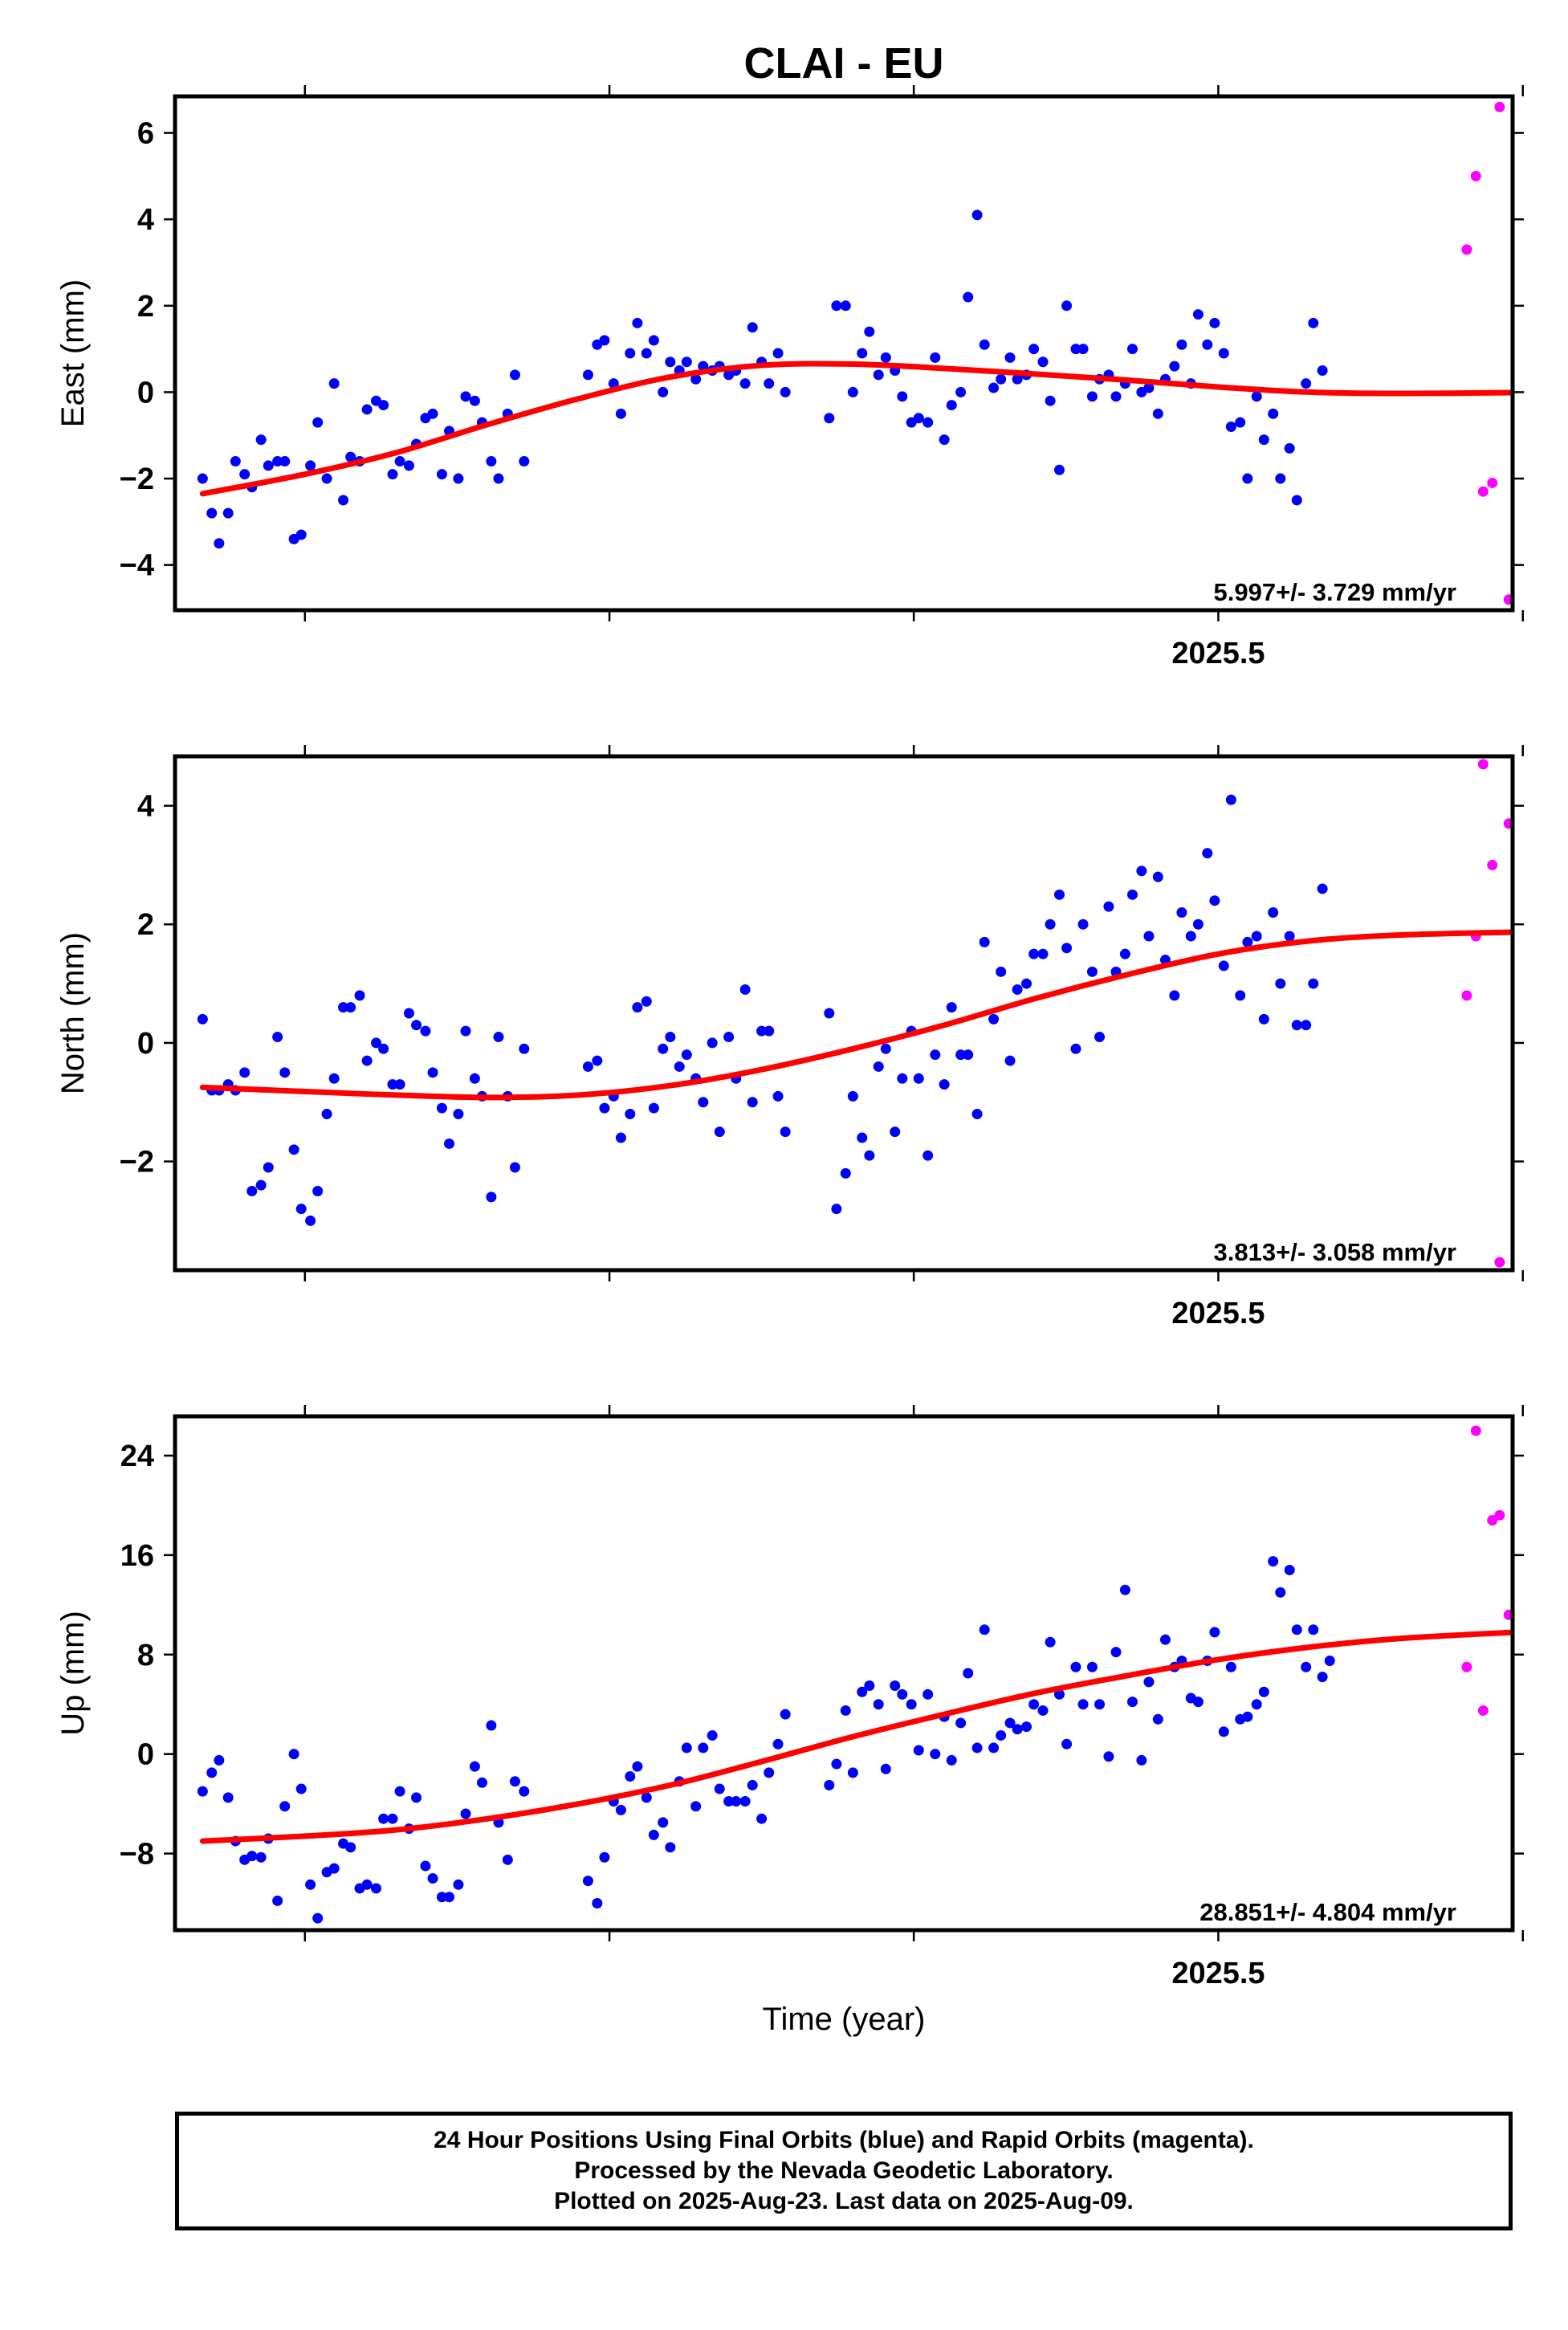  I want to click on x-tick-label: 2025.5, so click(1218, 1973).